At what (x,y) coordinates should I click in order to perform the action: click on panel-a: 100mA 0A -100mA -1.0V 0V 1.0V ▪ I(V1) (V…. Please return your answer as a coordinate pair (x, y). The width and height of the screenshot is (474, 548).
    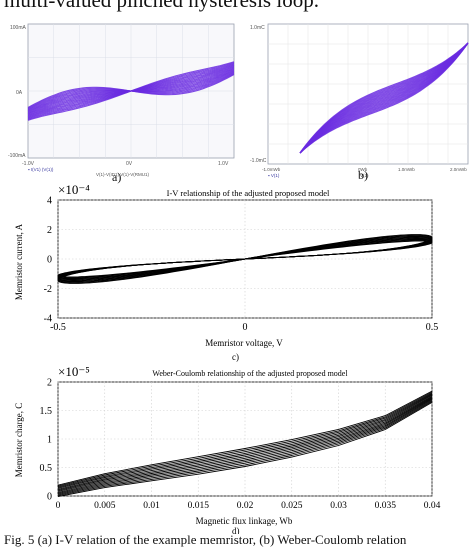
    Looking at the image, I should click on (123, 102).